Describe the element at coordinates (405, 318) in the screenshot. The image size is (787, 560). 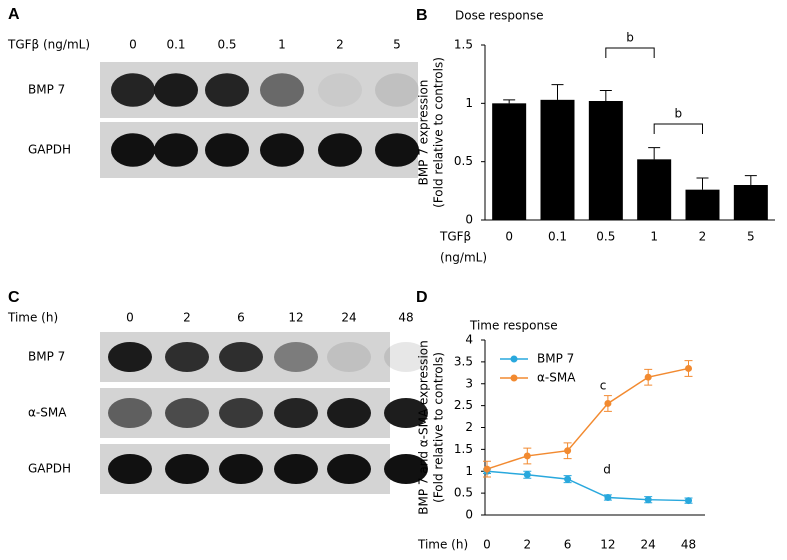
I see `lane-label: 48` at that location.